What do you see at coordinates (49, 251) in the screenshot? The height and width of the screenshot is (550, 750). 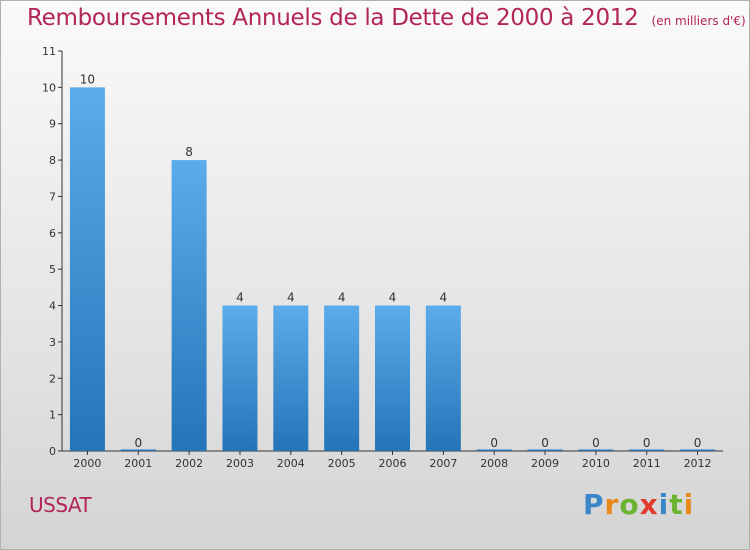 I see `y-tick-labels: 0 1 2 3 4 5 6 7 8 9 10 11` at bounding box center [49, 251].